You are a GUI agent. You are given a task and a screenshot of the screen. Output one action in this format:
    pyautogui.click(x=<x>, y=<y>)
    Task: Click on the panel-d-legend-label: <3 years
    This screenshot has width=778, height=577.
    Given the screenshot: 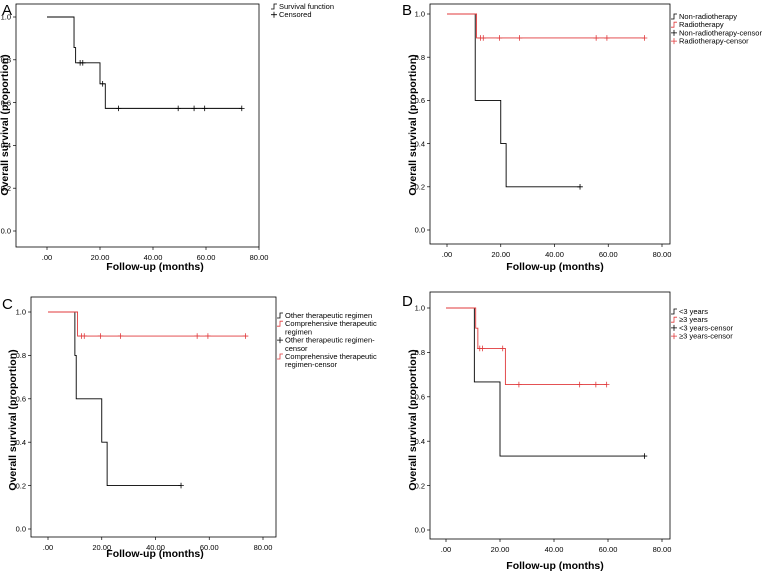 What is the action you would take?
    pyautogui.click(x=693, y=311)
    